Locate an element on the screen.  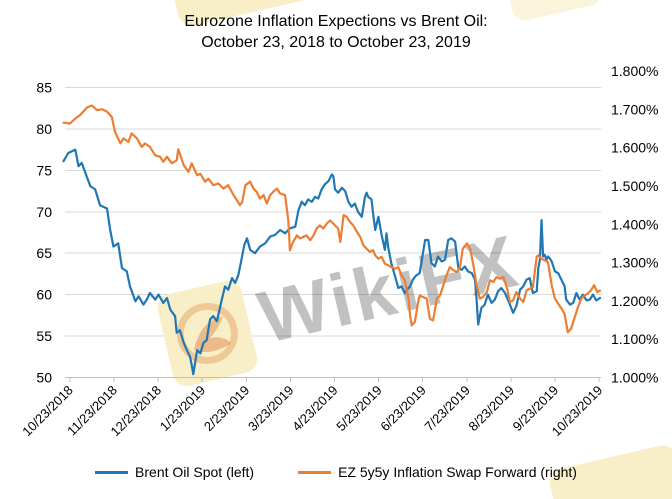
y-left-tick-label: 50 is located at coordinates (44, 378).